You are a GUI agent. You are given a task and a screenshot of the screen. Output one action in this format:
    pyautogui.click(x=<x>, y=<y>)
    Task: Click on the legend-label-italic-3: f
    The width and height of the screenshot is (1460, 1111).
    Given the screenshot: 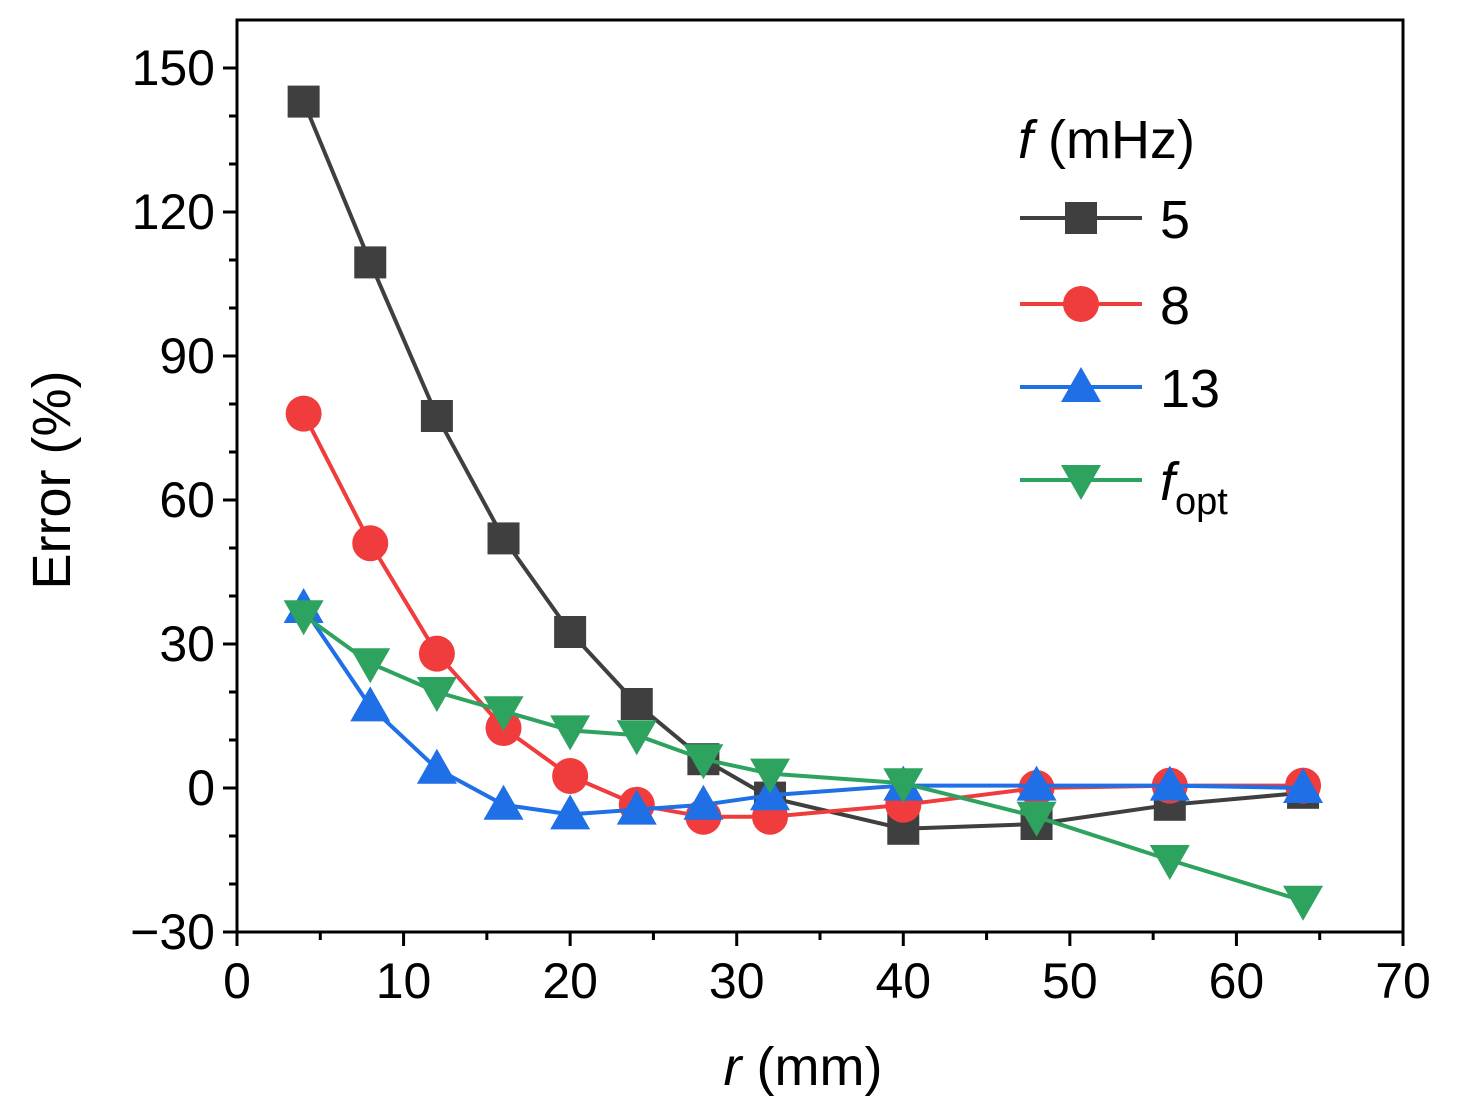 What is the action you would take?
    pyautogui.click(x=1170, y=482)
    